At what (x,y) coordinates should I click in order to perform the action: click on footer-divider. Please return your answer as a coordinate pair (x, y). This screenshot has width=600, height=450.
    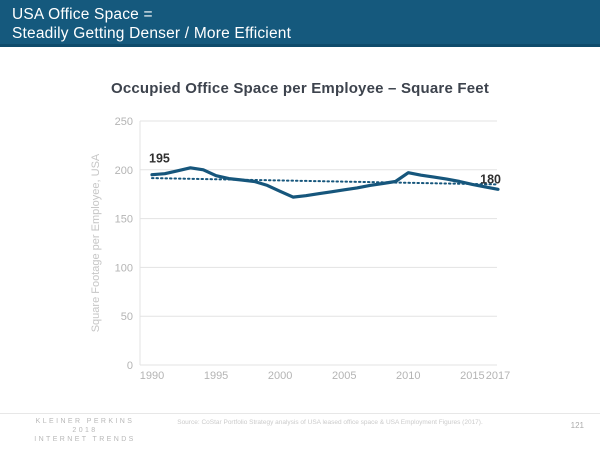
    Looking at the image, I should click on (300, 413).